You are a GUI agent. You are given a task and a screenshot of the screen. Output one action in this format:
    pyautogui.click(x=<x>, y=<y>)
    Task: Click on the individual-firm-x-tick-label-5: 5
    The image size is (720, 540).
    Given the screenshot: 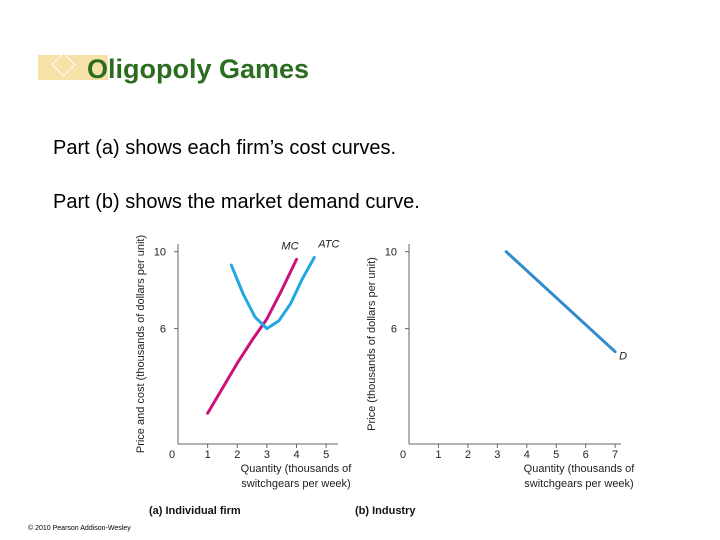 What is the action you would take?
    pyautogui.click(x=326, y=455)
    